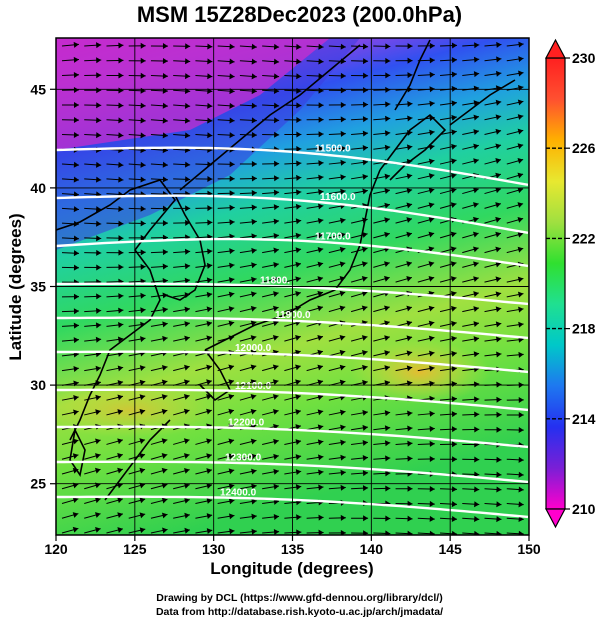  I want to click on colorbar-body, so click(555, 283).